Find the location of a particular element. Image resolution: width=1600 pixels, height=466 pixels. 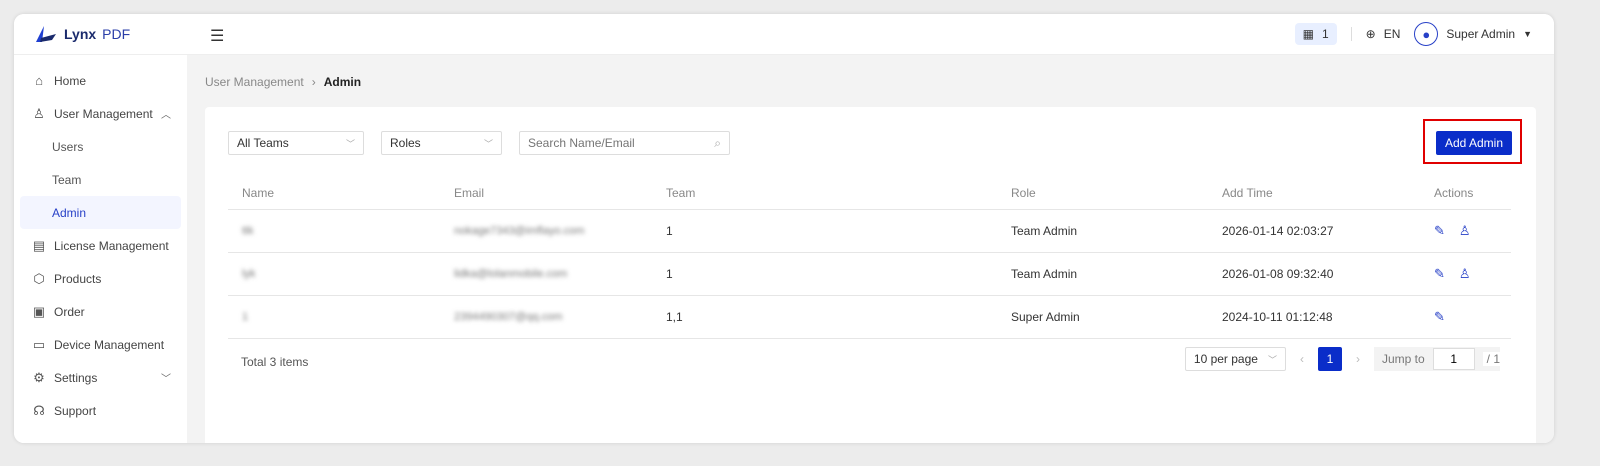

user-menu: ● Super Admin ▼ is located at coordinates (1473, 34).